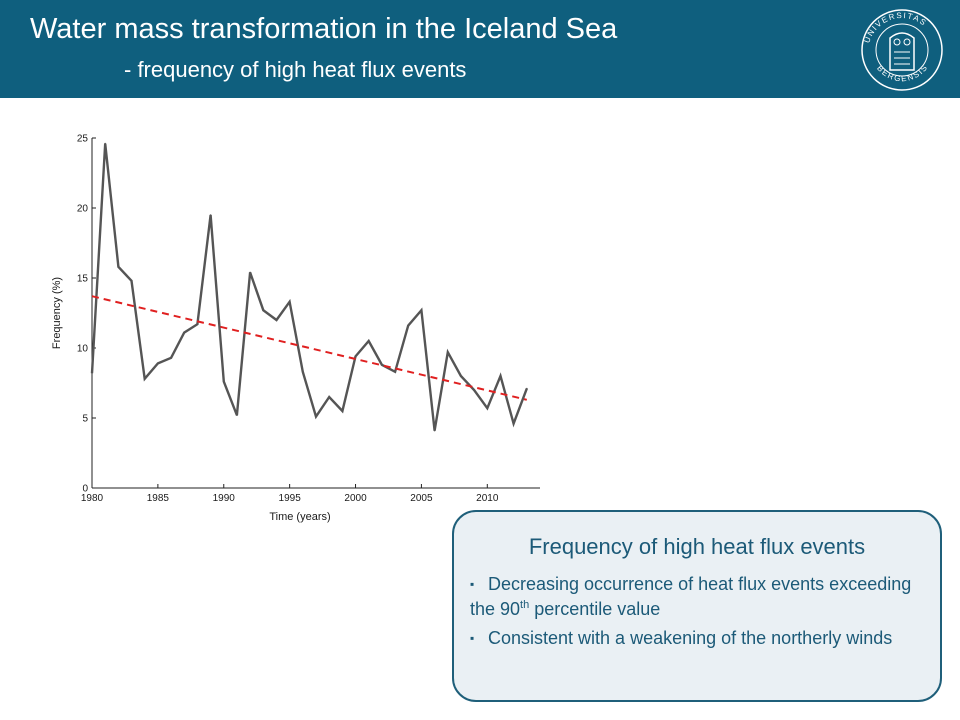 Image resolution: width=960 pixels, height=720 pixels. What do you see at coordinates (902, 50) in the screenshot?
I see `university-seal-icon: UNIVERSITAS BERGENSIS` at bounding box center [902, 50].